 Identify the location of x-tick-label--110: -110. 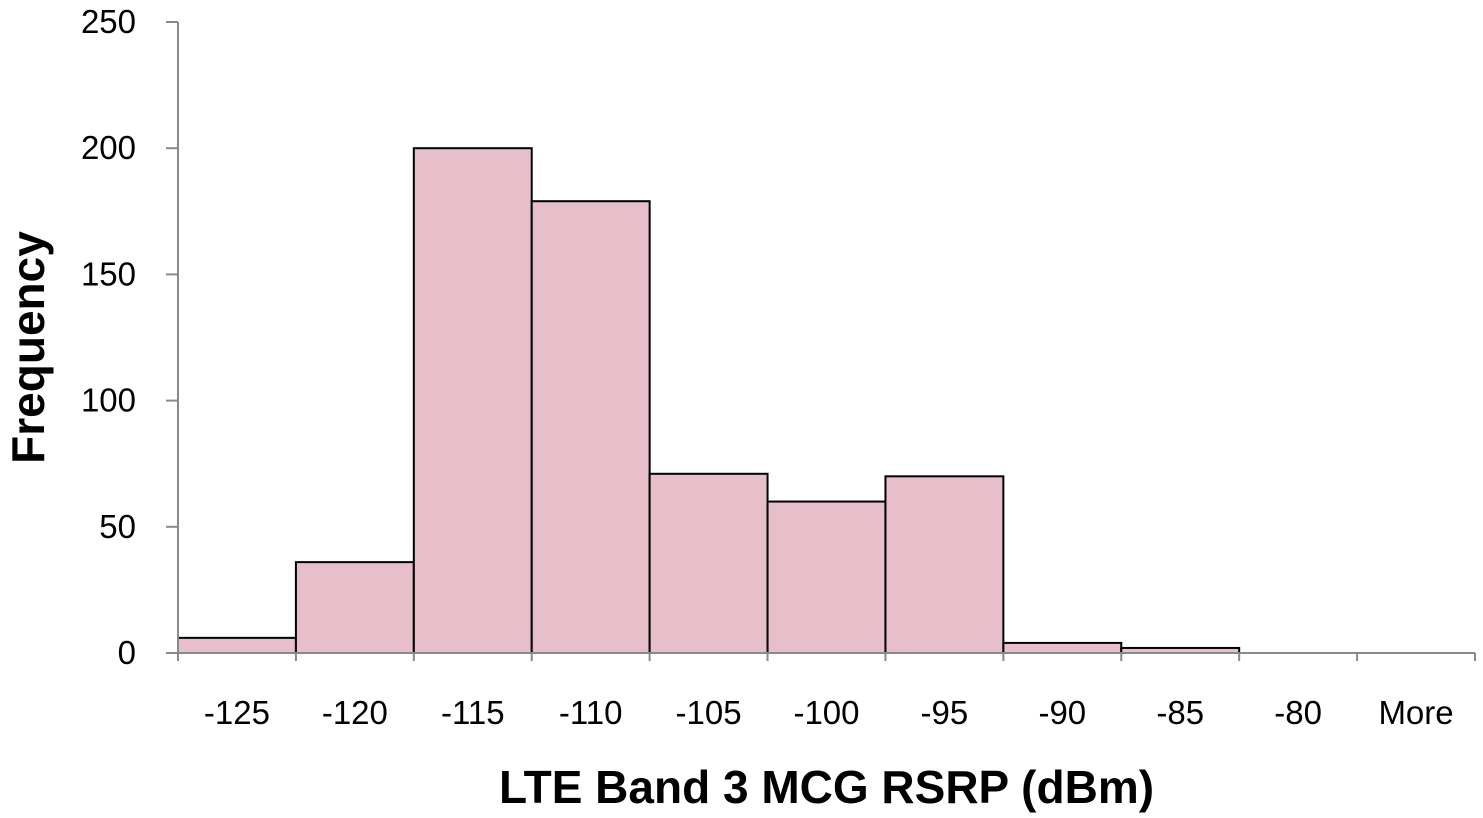
(591, 712).